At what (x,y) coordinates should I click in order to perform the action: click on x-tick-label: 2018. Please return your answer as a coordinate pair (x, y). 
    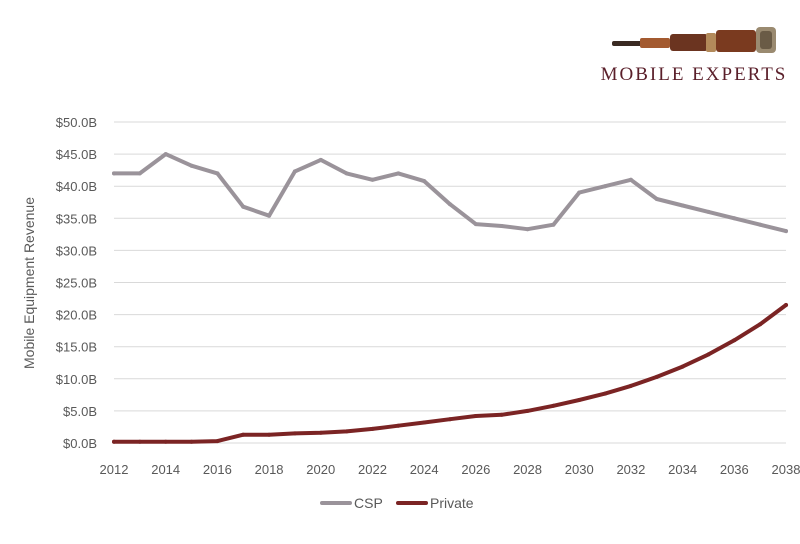
    Looking at the image, I should click on (269, 469).